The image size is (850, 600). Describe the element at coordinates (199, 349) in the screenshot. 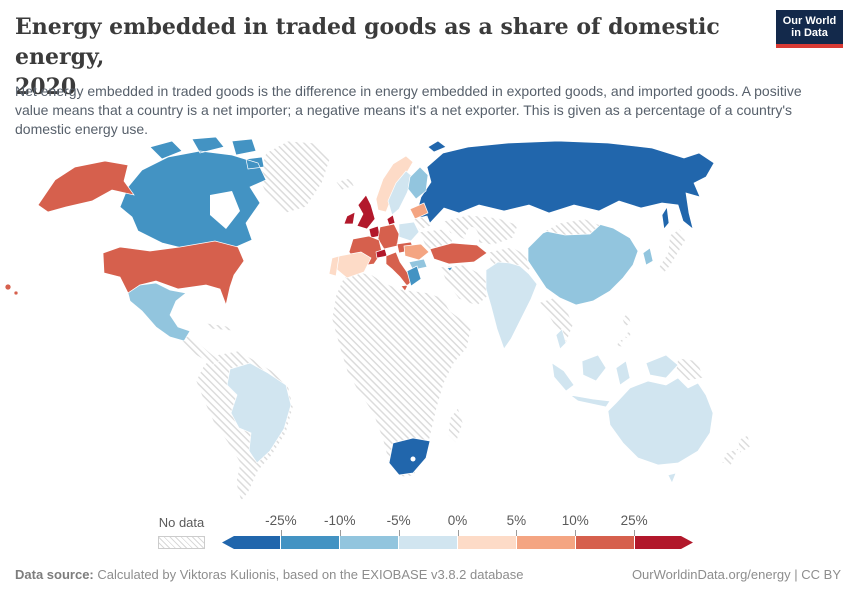

I see `country-central-america` at that location.